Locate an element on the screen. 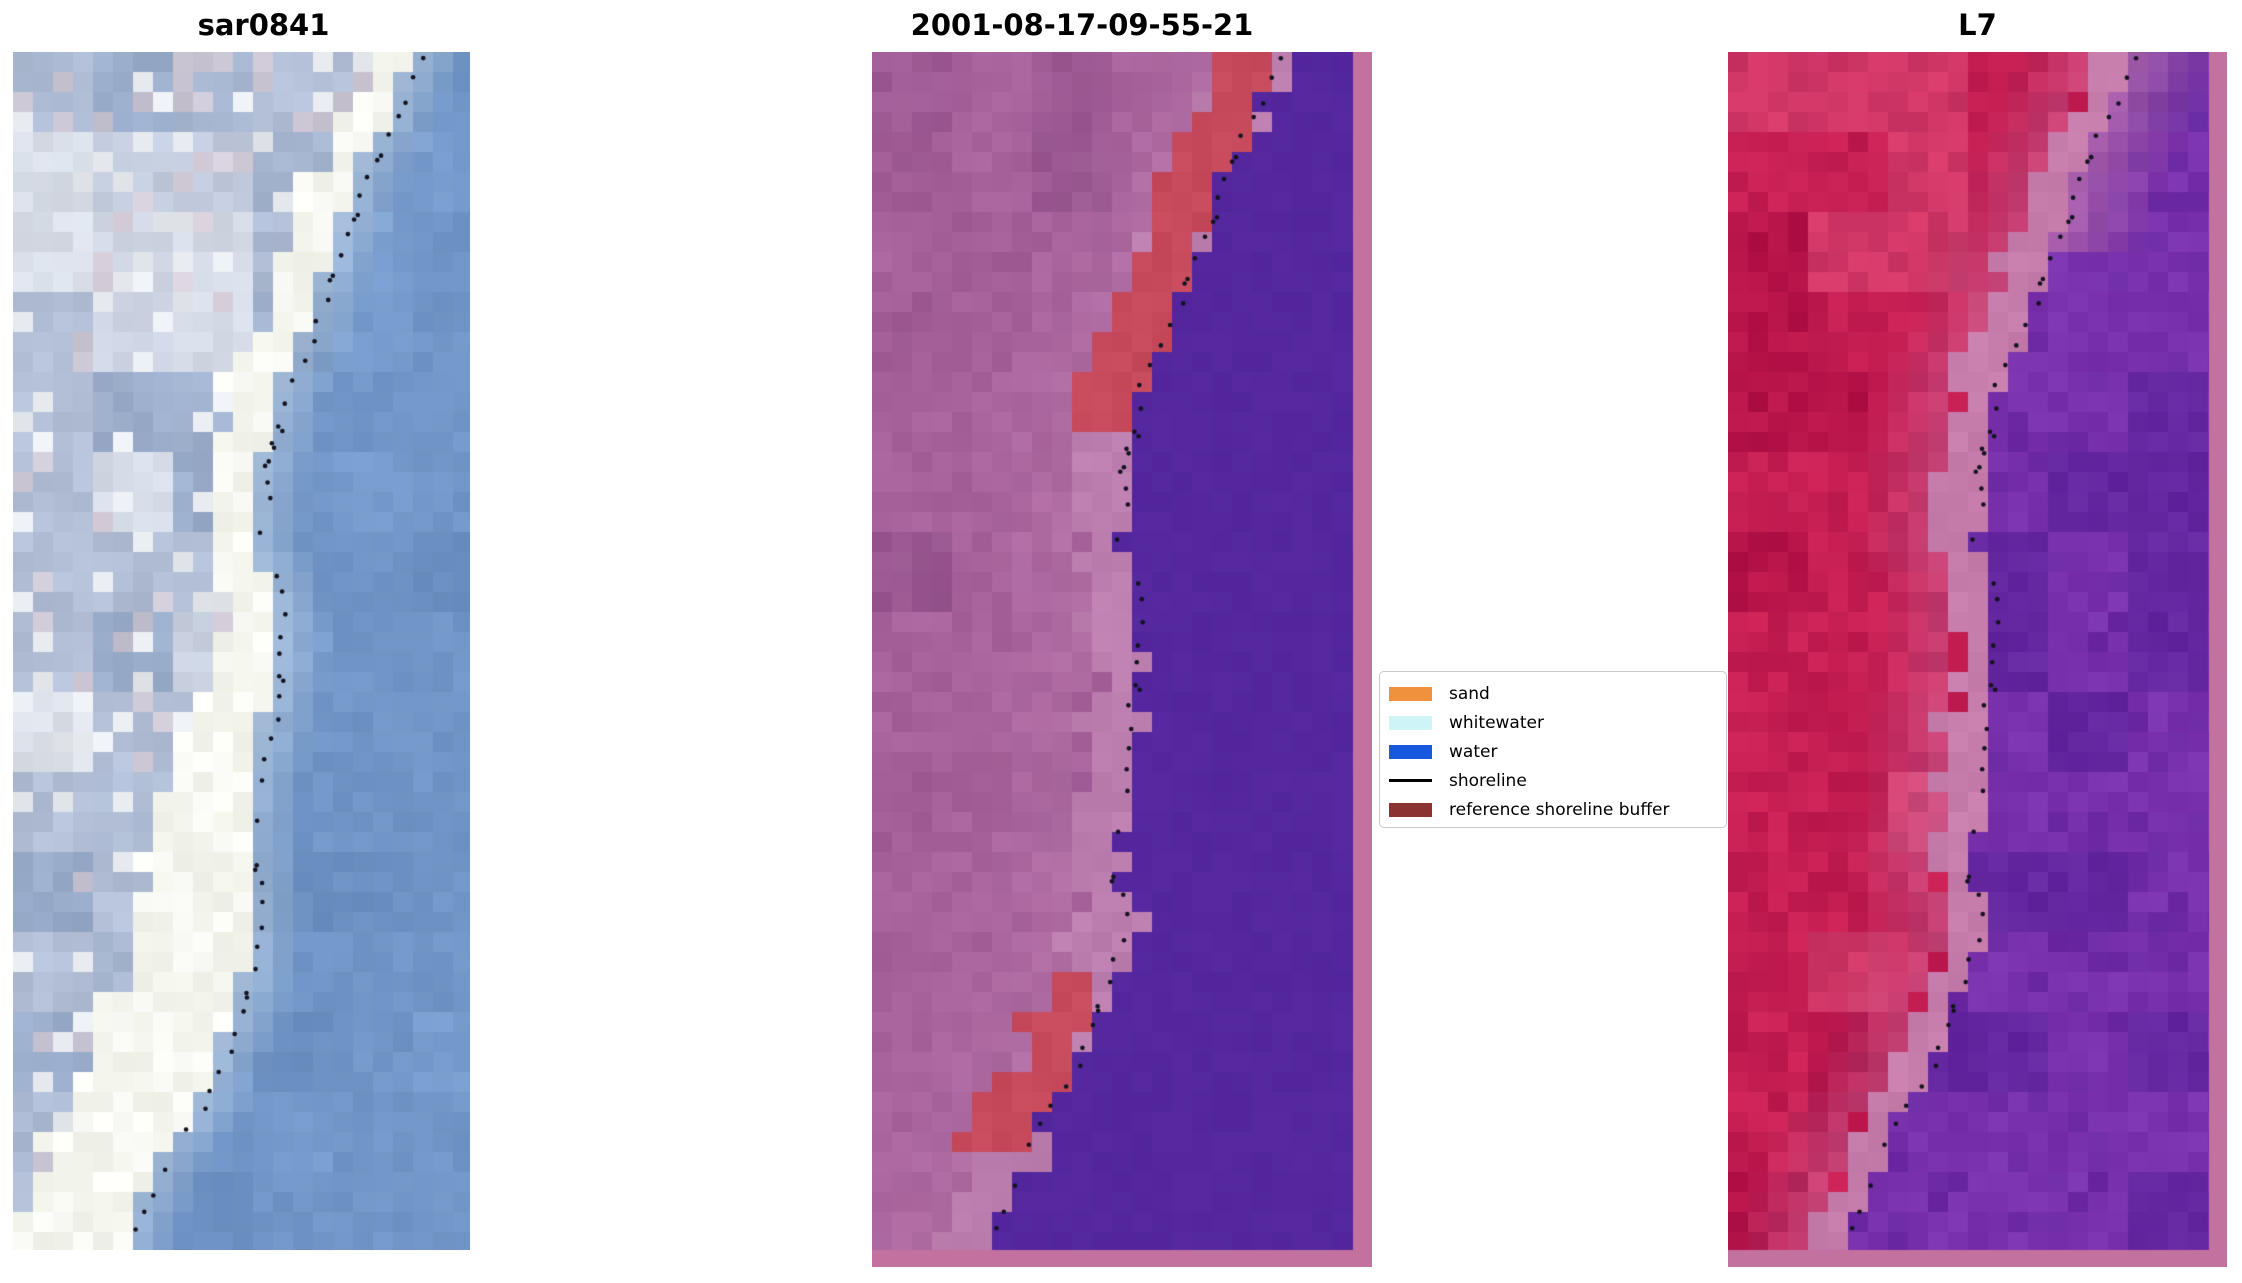  whitewater-swatch-icon is located at coordinates (1410, 722).